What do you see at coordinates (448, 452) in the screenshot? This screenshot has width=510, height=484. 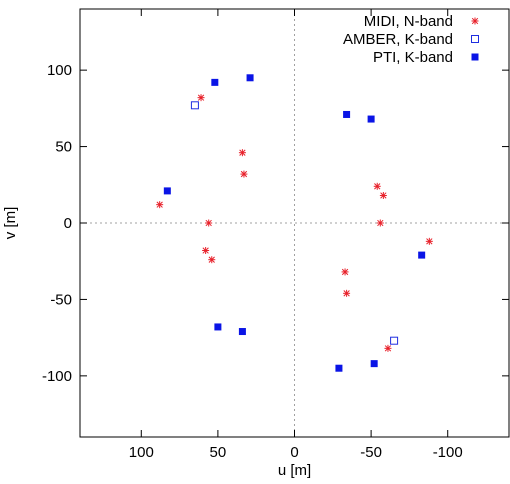 I see `x-tick-label: -100` at bounding box center [448, 452].